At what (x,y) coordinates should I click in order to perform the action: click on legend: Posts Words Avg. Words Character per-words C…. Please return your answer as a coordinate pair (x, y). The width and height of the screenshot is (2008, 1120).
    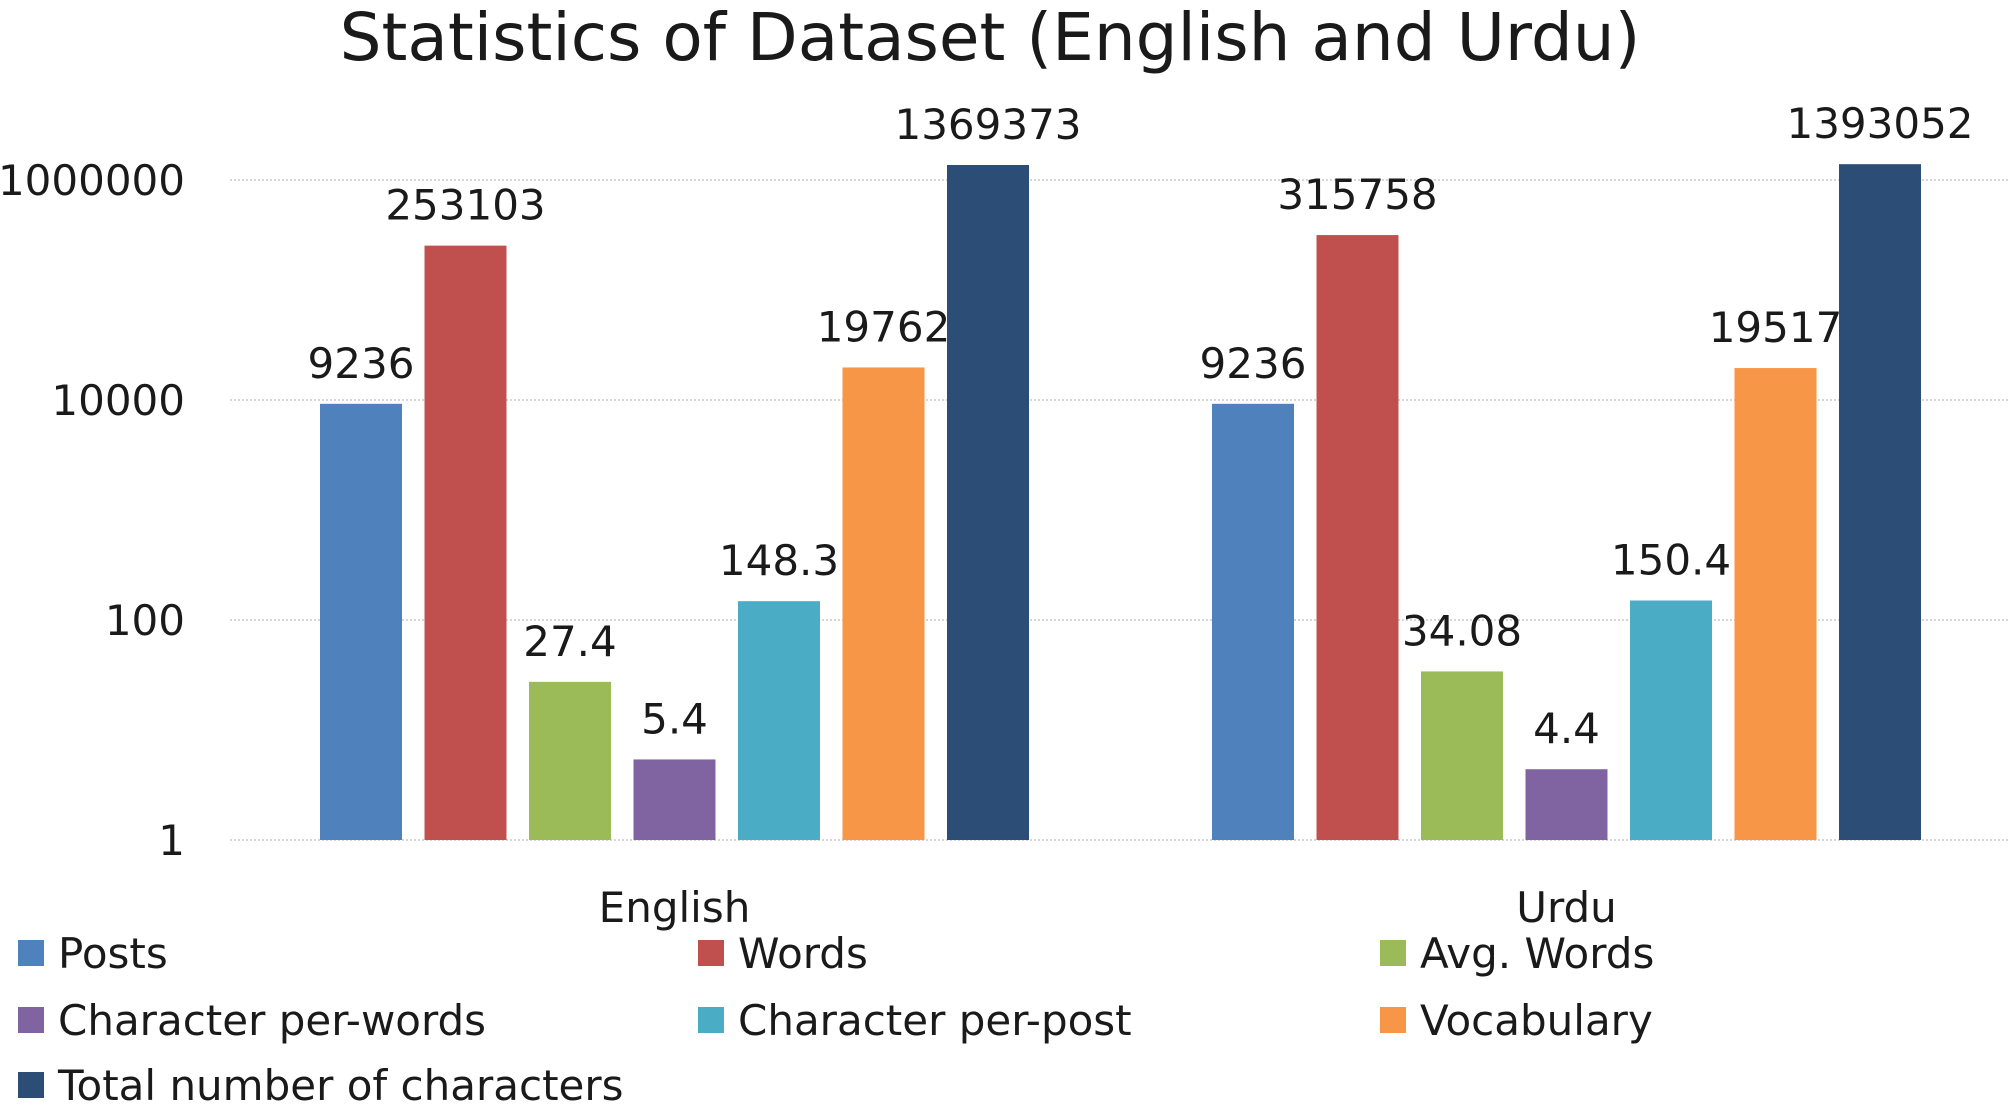
    Looking at the image, I should click on (836, 1019).